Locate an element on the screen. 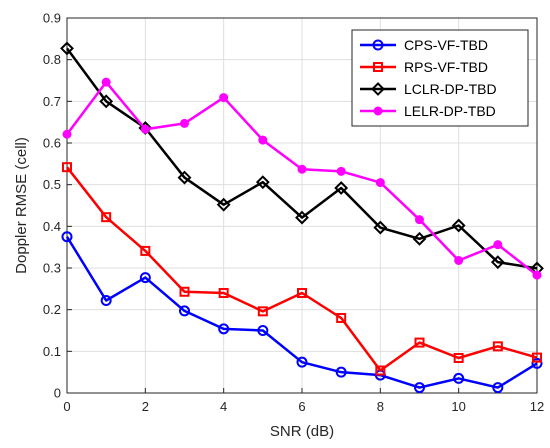 The height and width of the screenshot is (448, 550). x-tick-label: 0 is located at coordinates (66, 406).